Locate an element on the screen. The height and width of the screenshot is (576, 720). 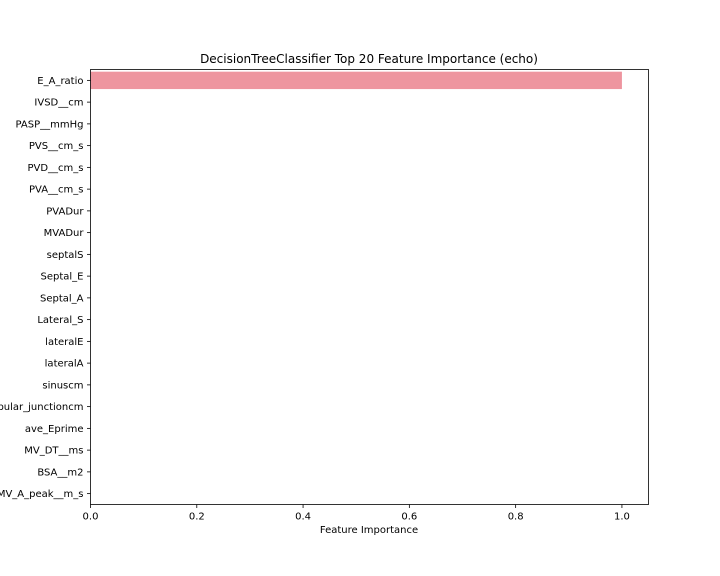
y-tick-label: MV_DT__ms is located at coordinates (53, 451).